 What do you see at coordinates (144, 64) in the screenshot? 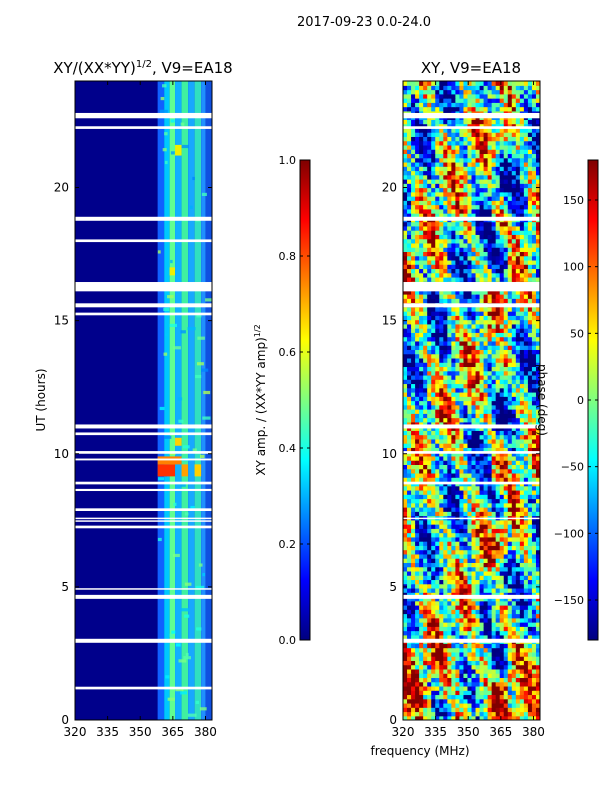
I see `amp-title-sup: 1/2` at bounding box center [144, 64].